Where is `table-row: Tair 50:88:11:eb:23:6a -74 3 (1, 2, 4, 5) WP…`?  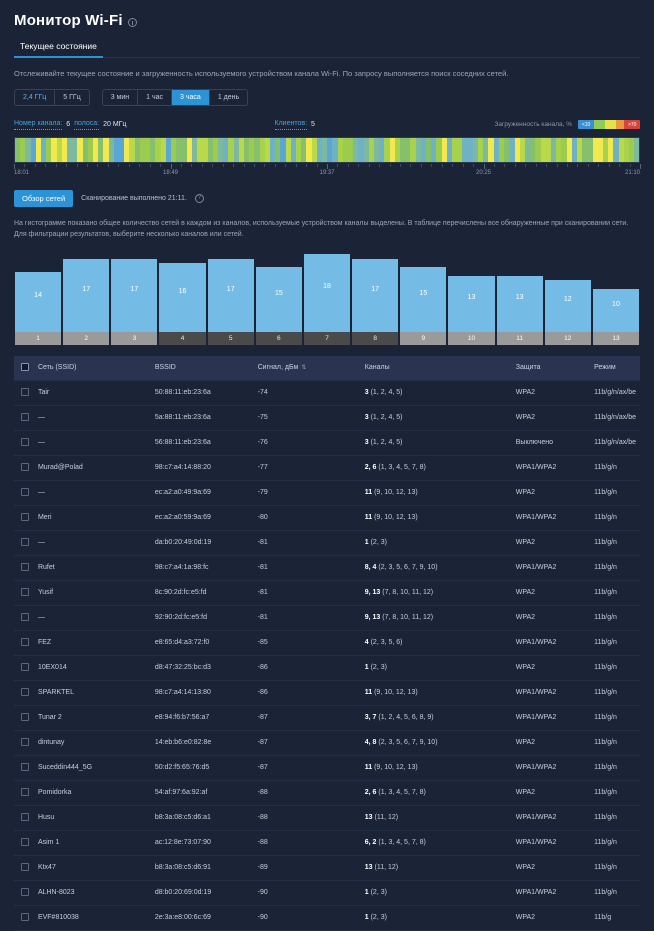 table-row: Tair 50:88:11:eb:23:6a -74 3 (1, 2, 4, 5) WP… is located at coordinates (327, 392).